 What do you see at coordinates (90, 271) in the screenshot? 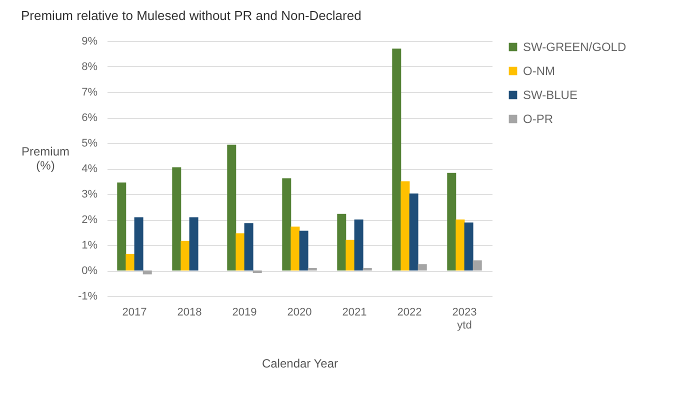
I see `y-tick-label: 0%` at bounding box center [90, 271].